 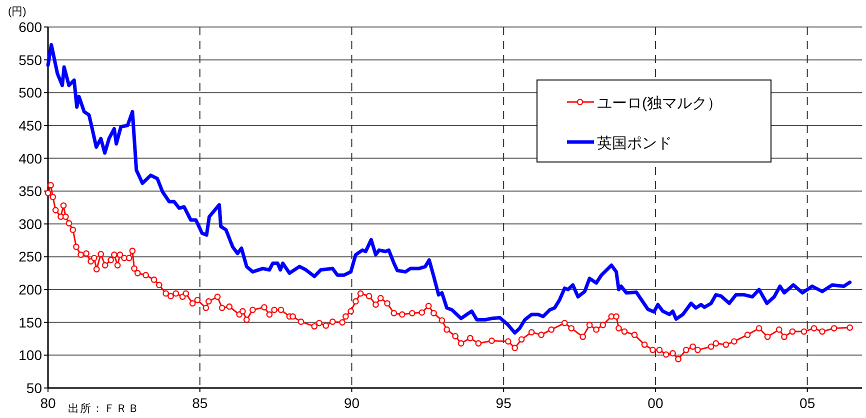 I want to click on x-tick-label: 00, so click(x=656, y=403).